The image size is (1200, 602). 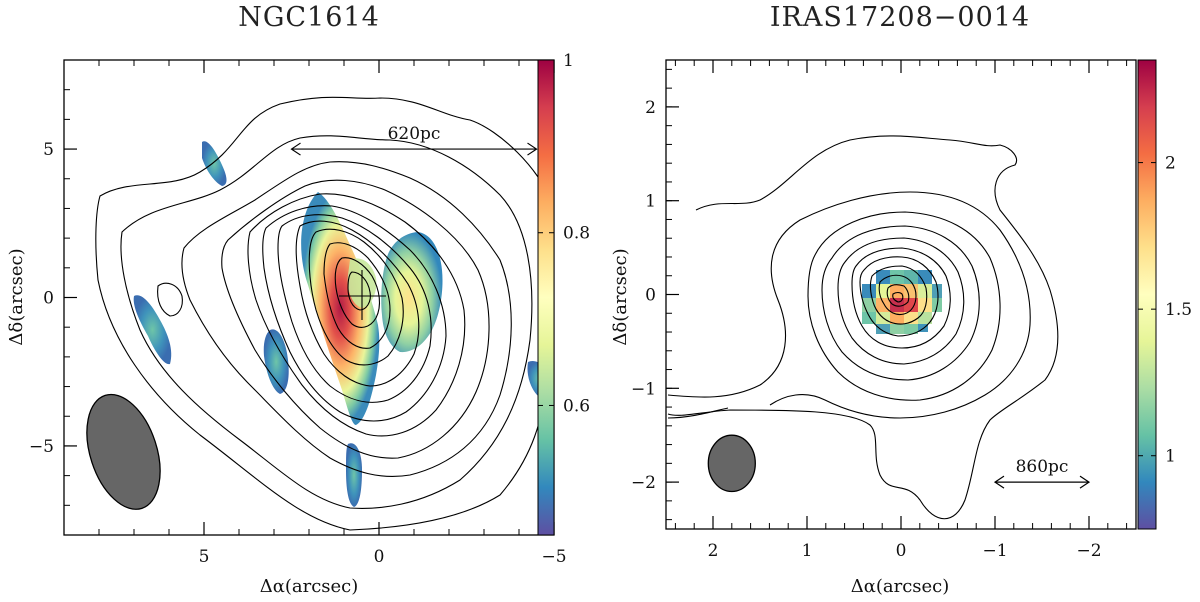 What do you see at coordinates (309, 17) in the screenshot?
I see `panel-title: NGC1614` at bounding box center [309, 17].